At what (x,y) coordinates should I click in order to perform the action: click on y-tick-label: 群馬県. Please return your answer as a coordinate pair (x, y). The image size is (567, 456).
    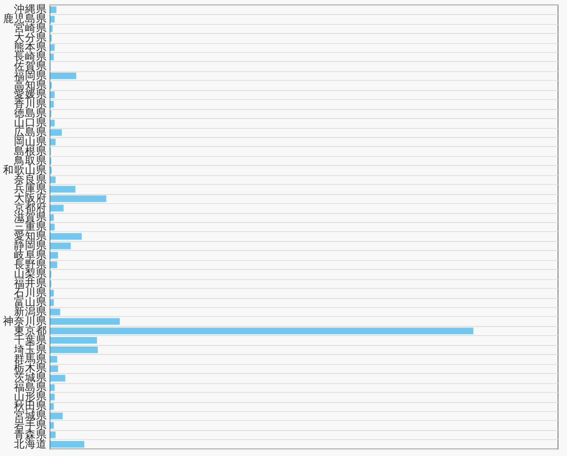
    Looking at the image, I should click on (30, 359).